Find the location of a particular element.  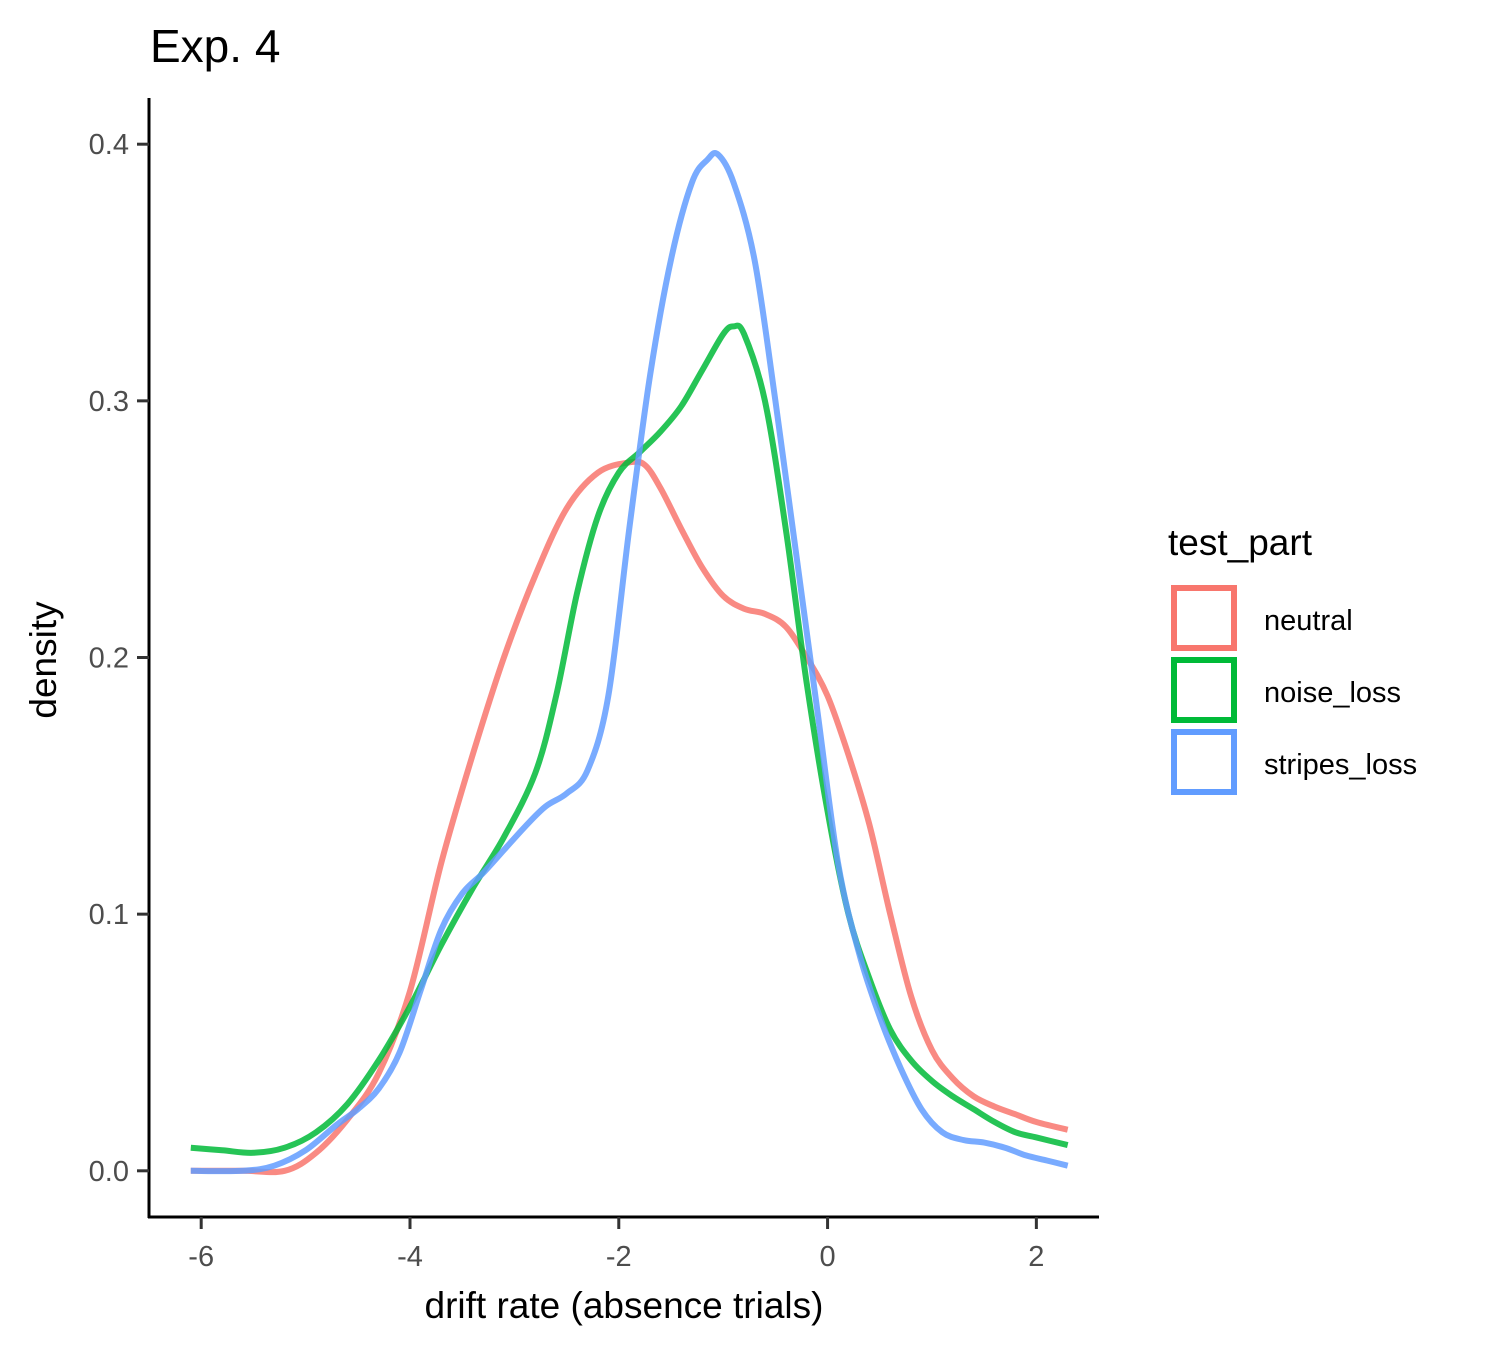

legend-label-stripes-loss: stripes_loss is located at coordinates (1340, 765).